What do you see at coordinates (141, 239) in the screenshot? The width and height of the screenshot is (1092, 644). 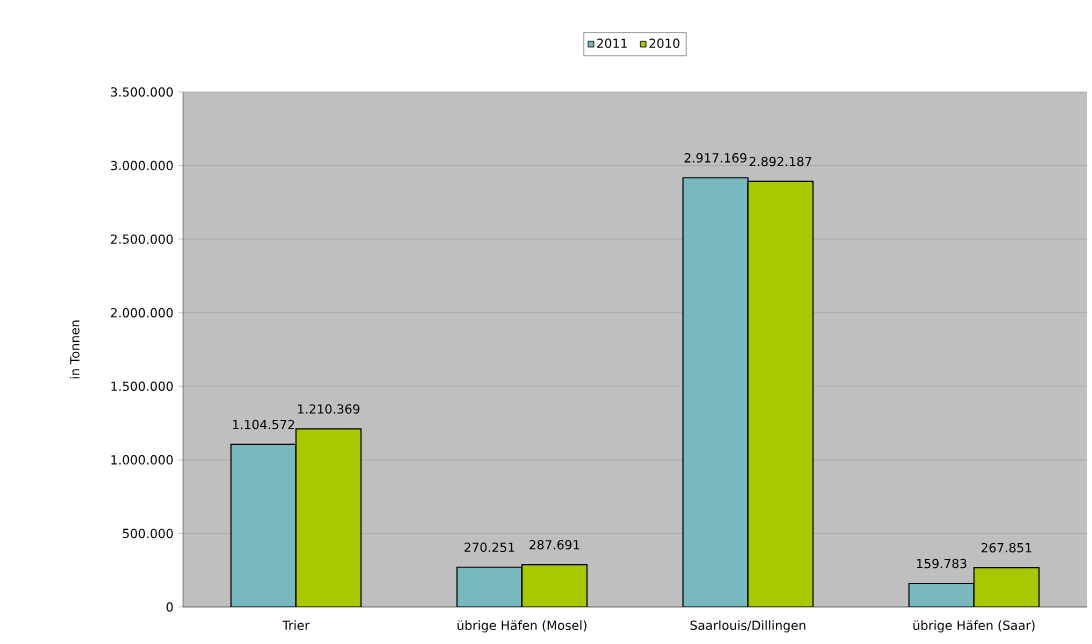 I see `y-tick-label: 2.500.000` at bounding box center [141, 239].